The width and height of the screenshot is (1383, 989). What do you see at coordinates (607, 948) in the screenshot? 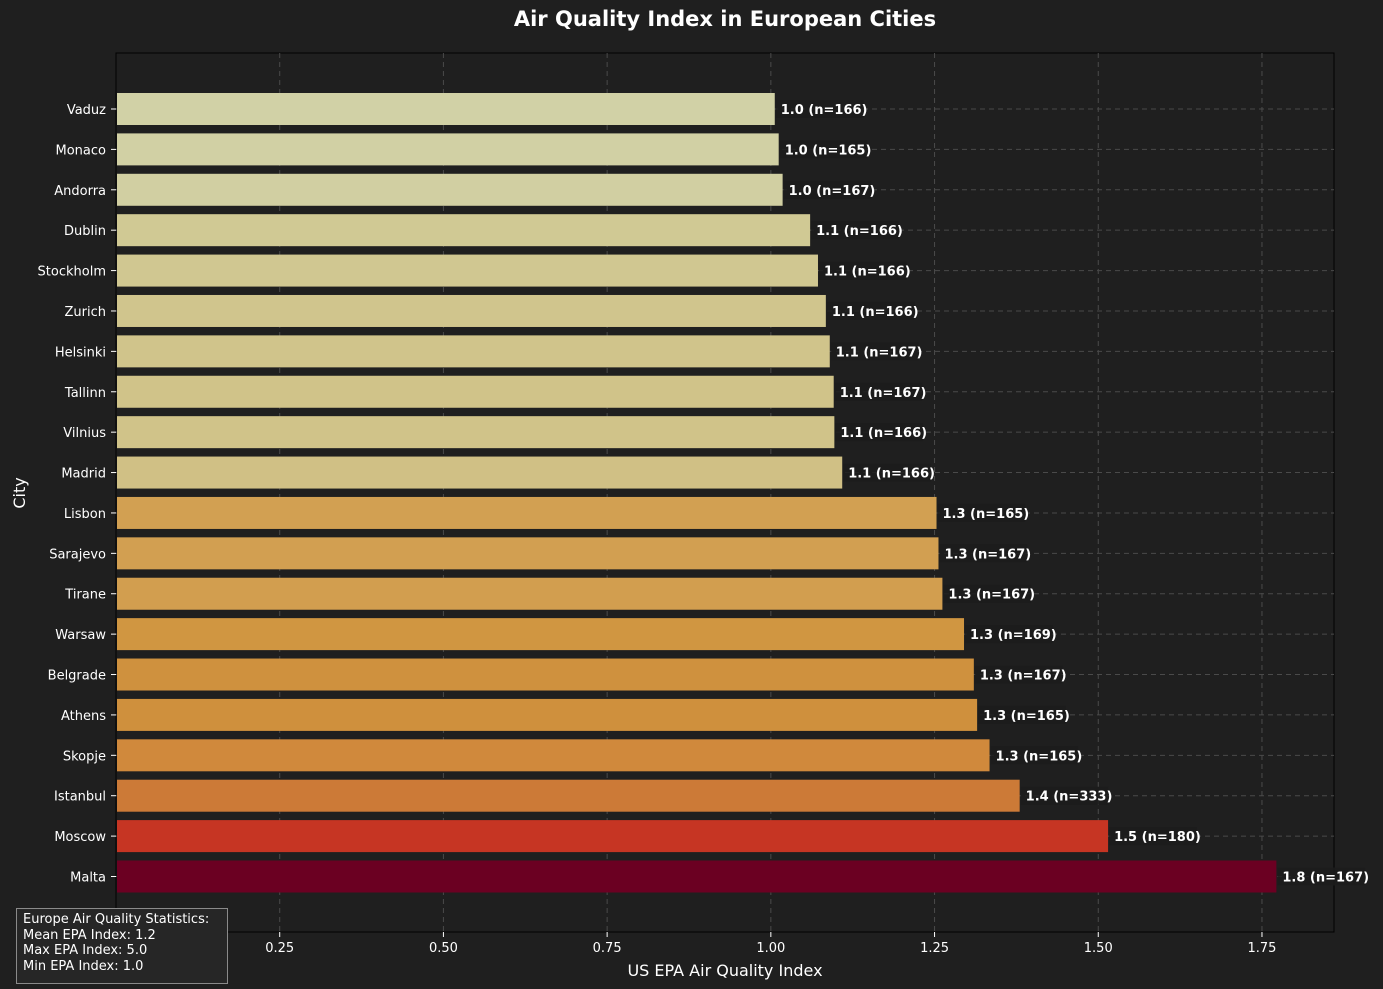
I see `x-tick-label: 0.75` at bounding box center [607, 948].